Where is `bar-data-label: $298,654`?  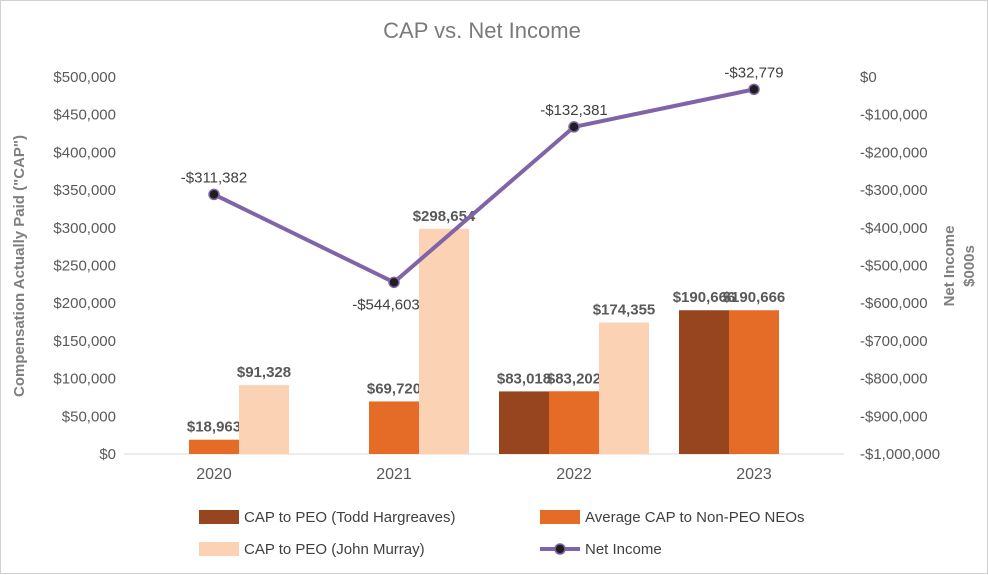 bar-data-label: $298,654 is located at coordinates (444, 216).